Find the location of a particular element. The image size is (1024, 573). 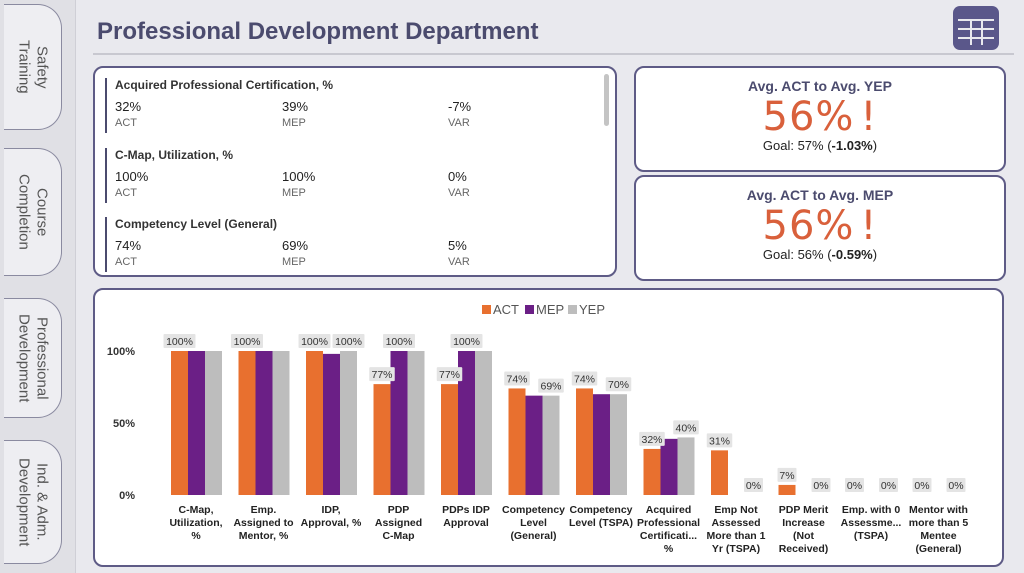

data-label: 70% is located at coordinates (618, 385).